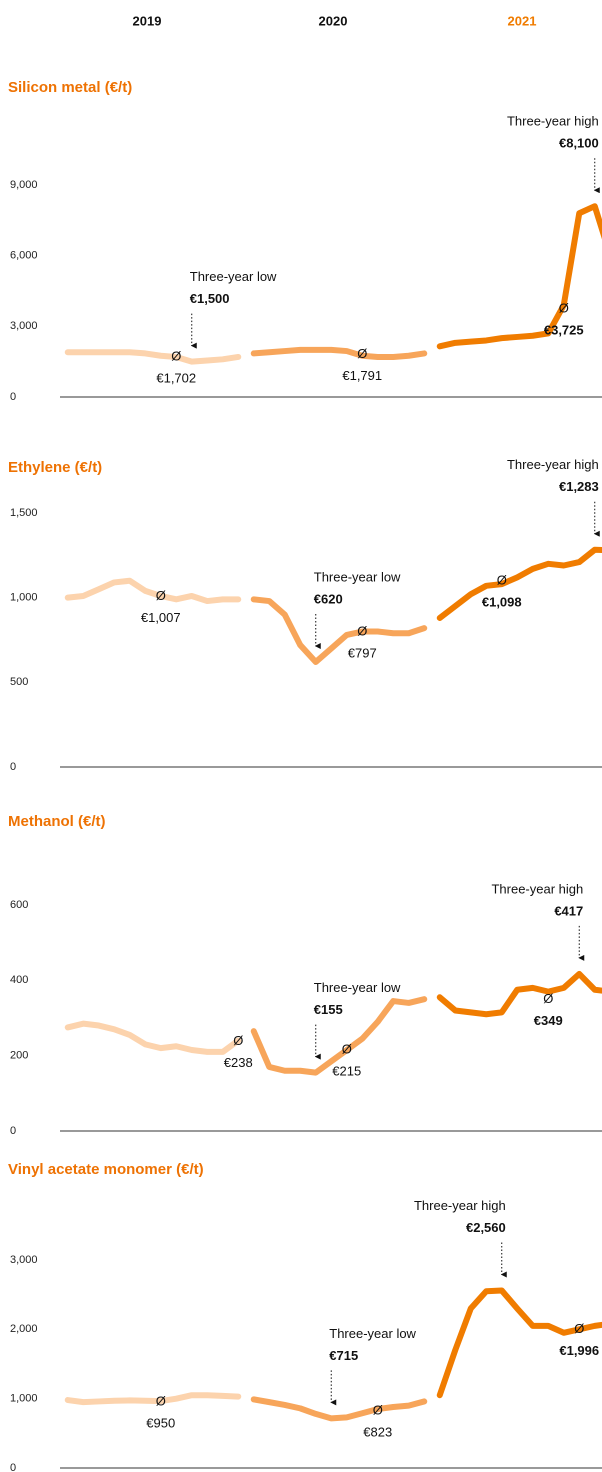  What do you see at coordinates (362, 652) in the screenshot?
I see `average-label: €797` at bounding box center [362, 652].